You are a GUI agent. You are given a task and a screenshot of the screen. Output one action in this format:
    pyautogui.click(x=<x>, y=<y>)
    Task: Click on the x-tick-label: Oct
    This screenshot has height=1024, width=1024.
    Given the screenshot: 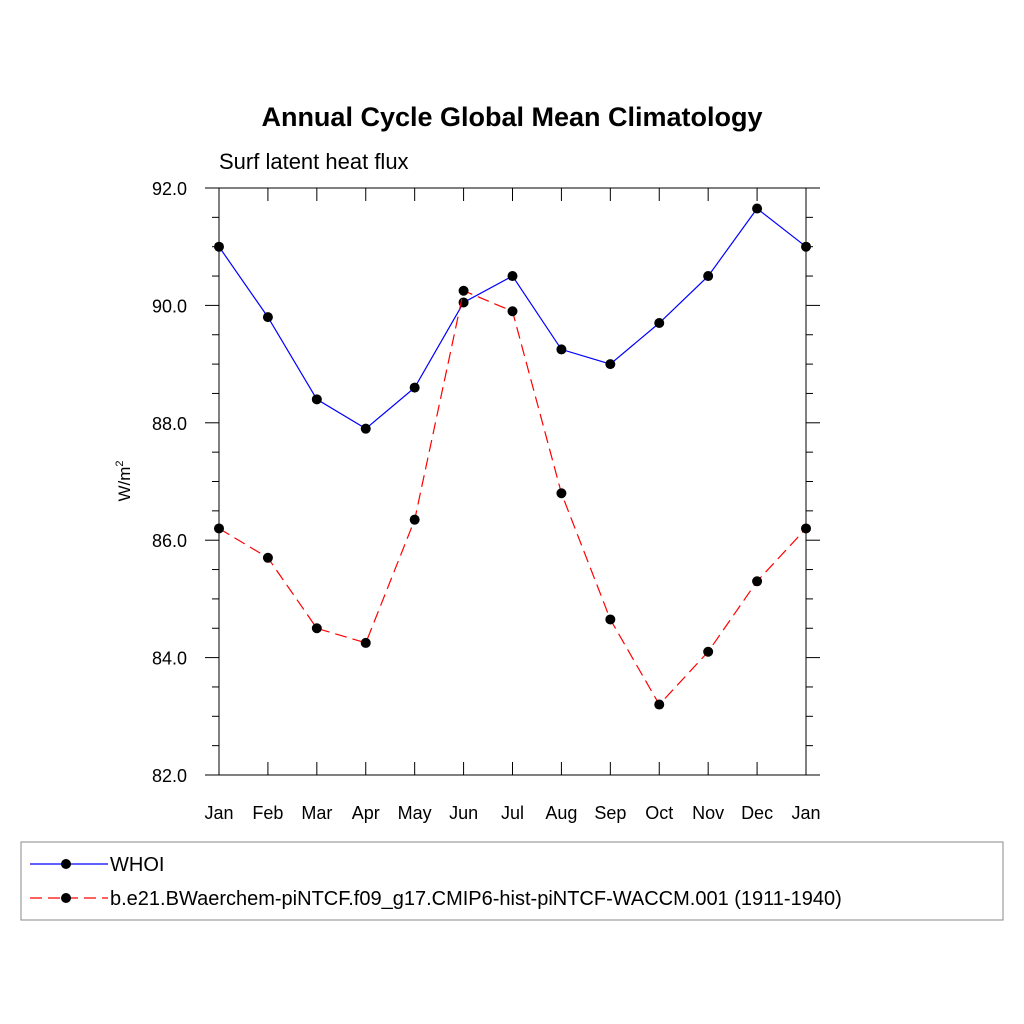 What is the action you would take?
    pyautogui.click(x=659, y=813)
    